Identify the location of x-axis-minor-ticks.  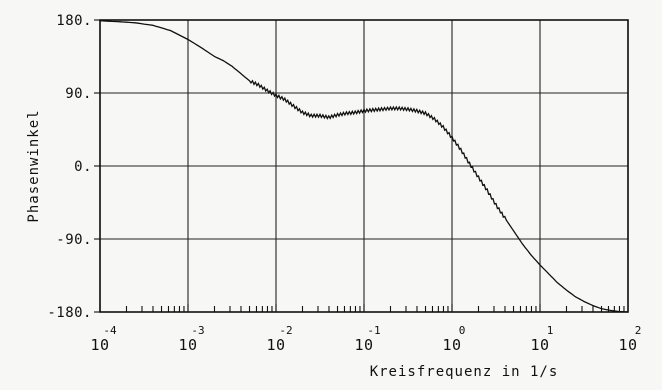
(362, 308).